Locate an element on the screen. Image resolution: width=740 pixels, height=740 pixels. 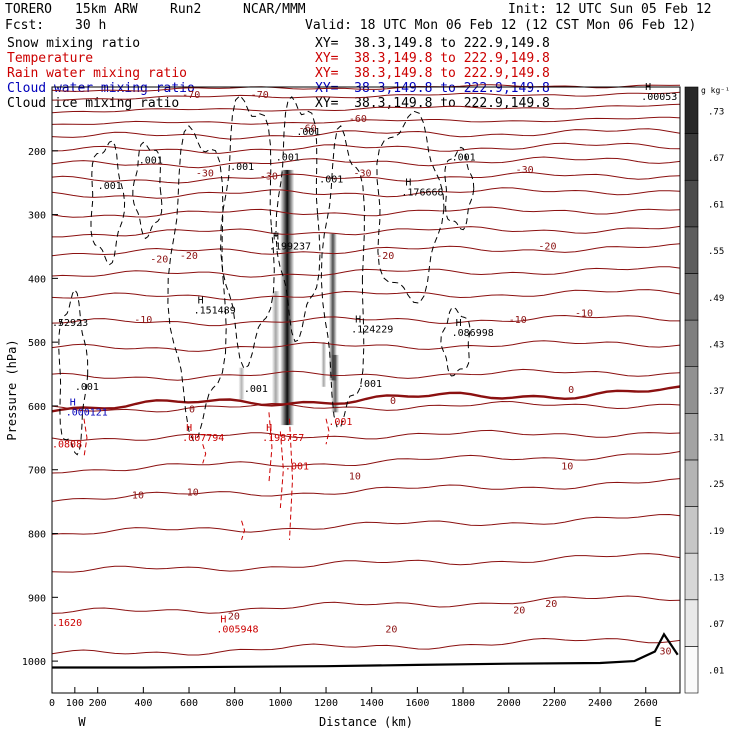
colorbar-tick-label: .61 is located at coordinates (716, 206).